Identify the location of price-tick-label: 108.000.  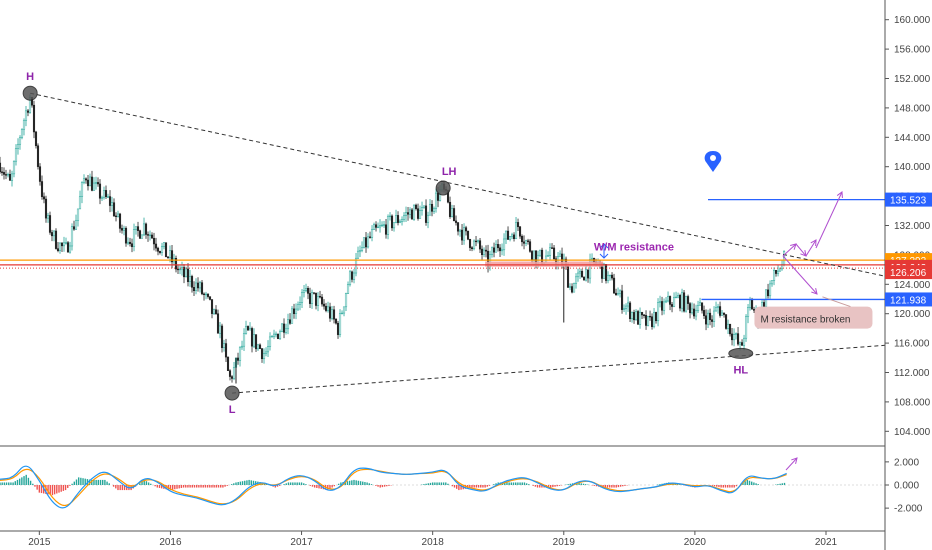
(912, 402).